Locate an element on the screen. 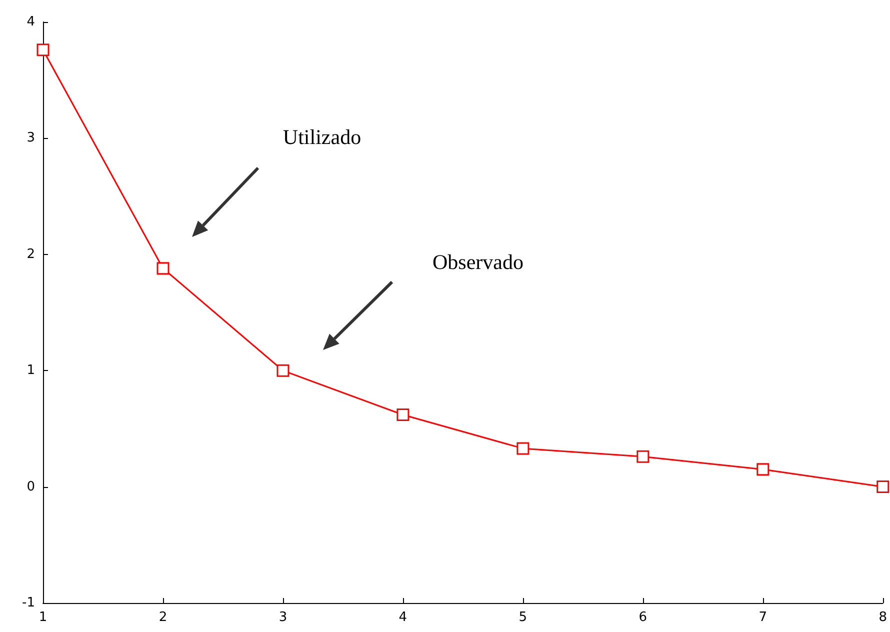 The width and height of the screenshot is (890, 632). x-tick-label: 5 is located at coordinates (523, 617).